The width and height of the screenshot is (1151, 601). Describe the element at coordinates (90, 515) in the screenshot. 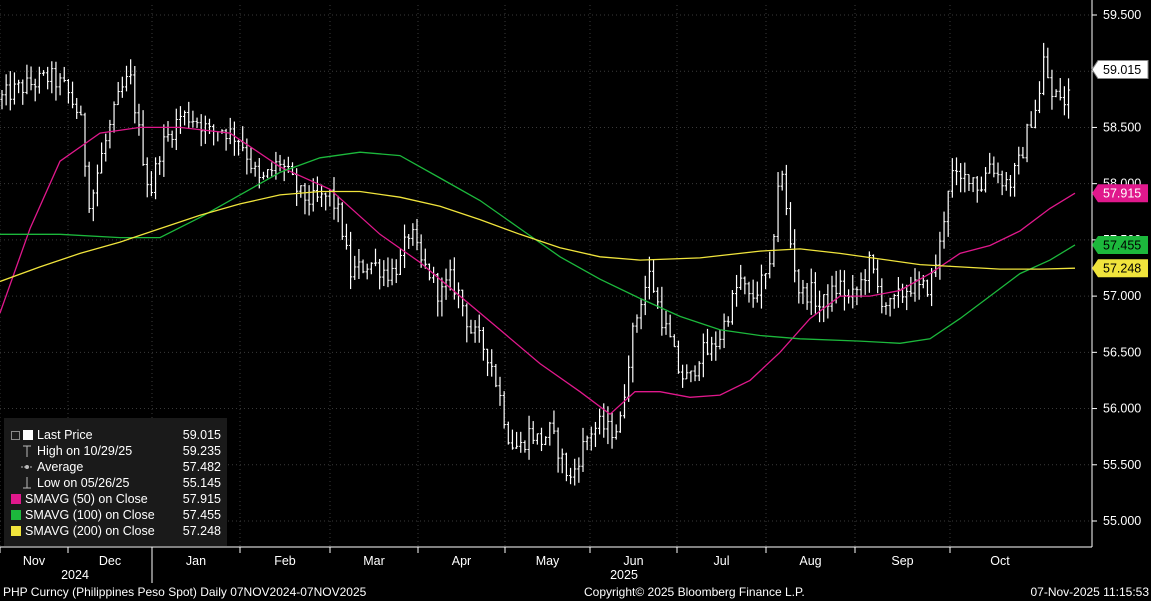

I see `legend-label: SMAVG (100) on Close` at that location.